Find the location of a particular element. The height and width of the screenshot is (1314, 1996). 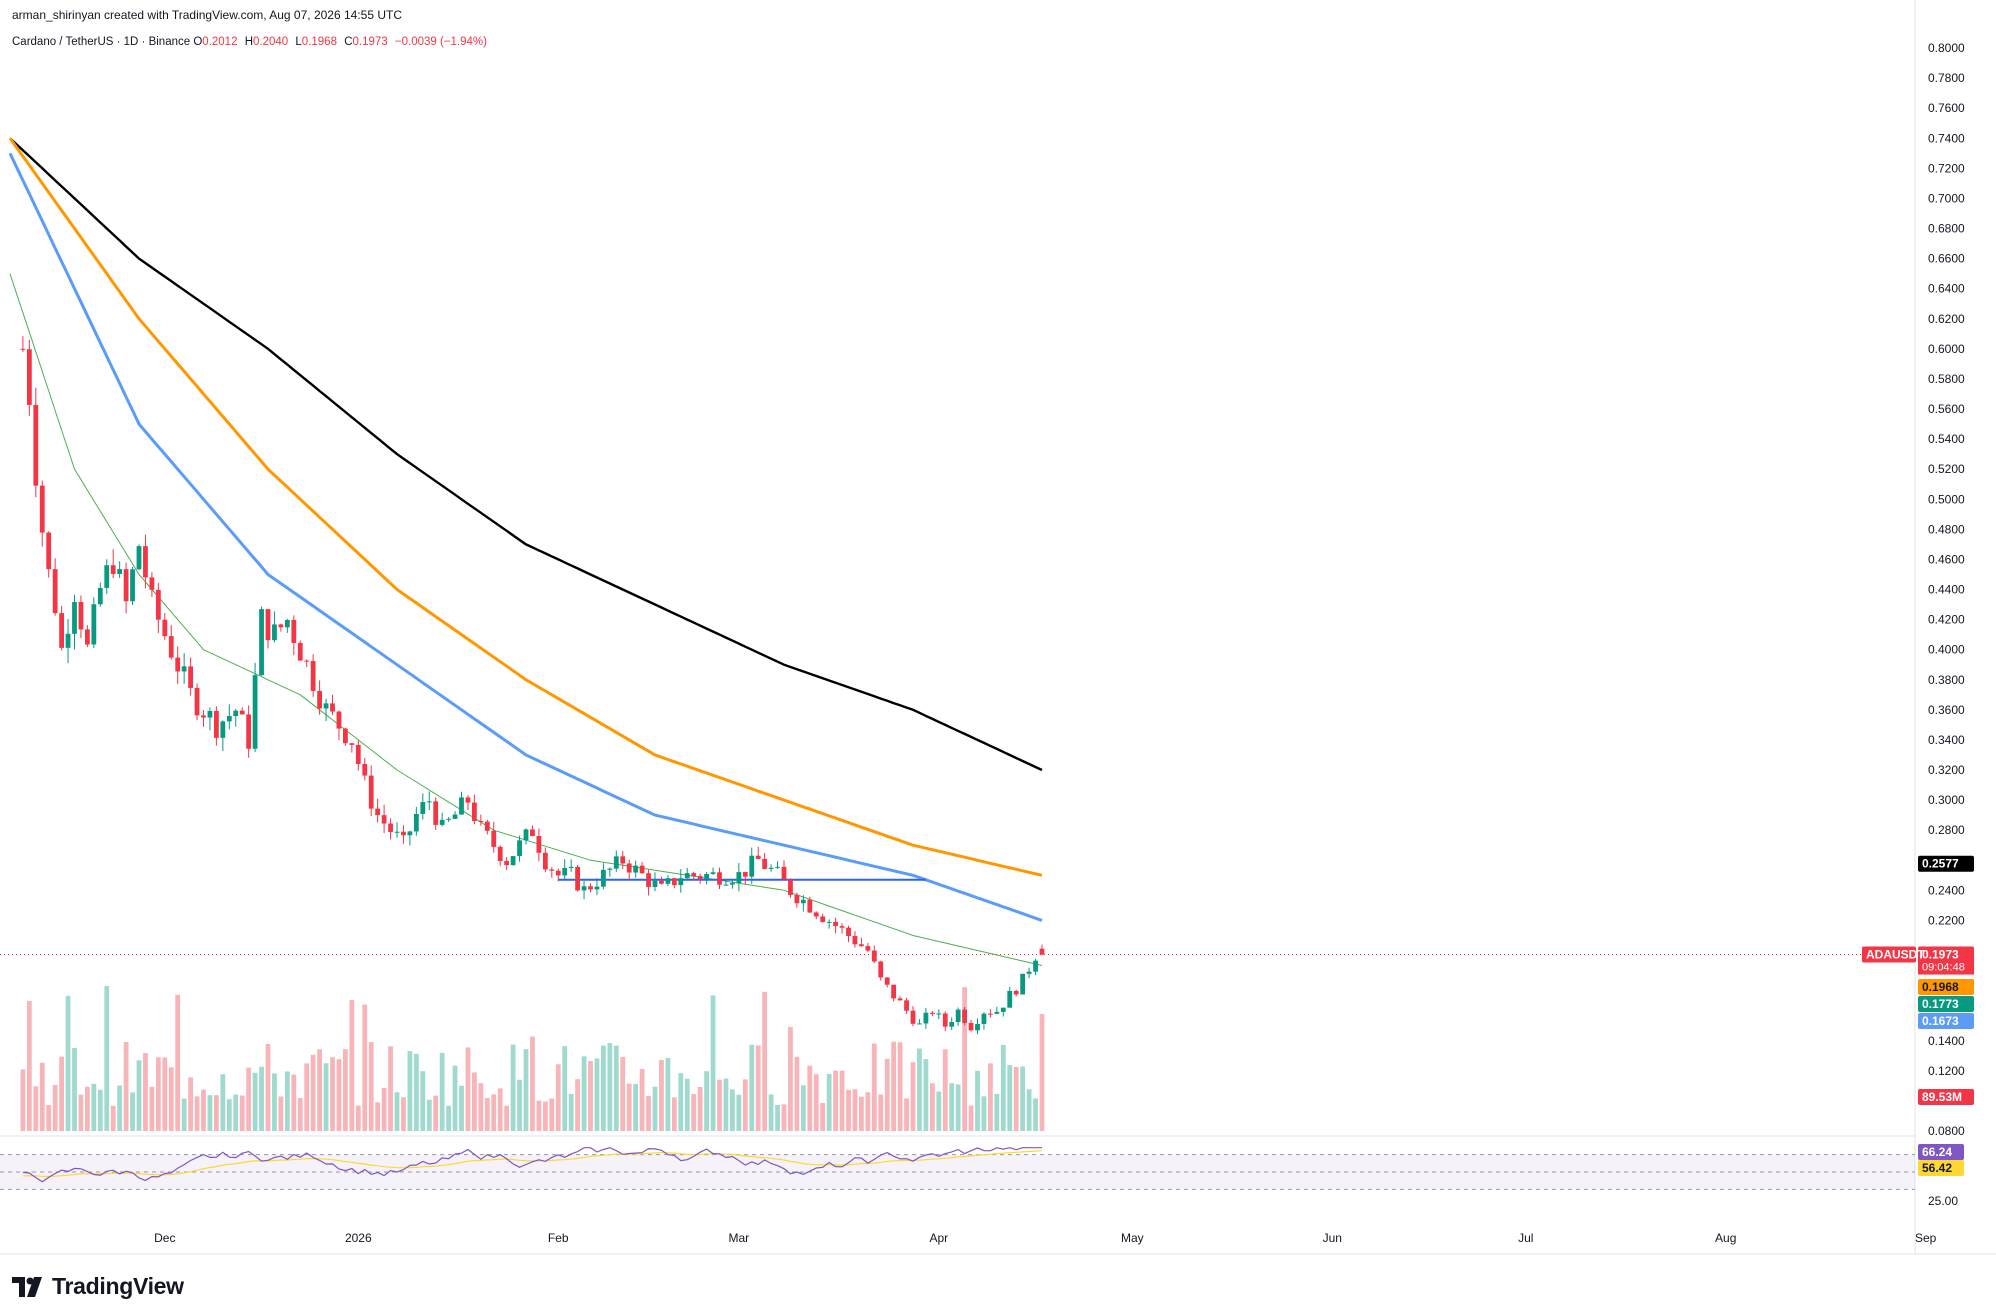

price-label-ma20: 0.1773 is located at coordinates (1940, 1004).